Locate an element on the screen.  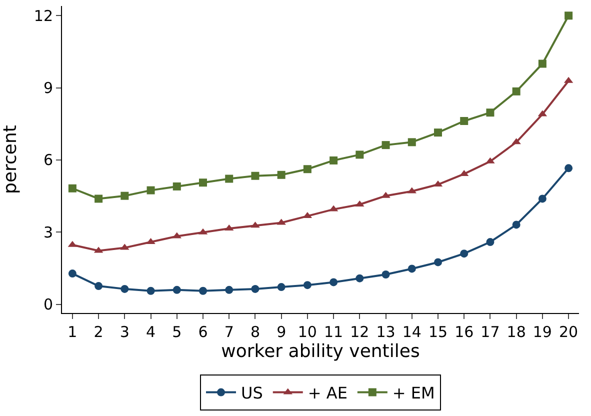
x-tick-label: 13 is located at coordinates (386, 332).